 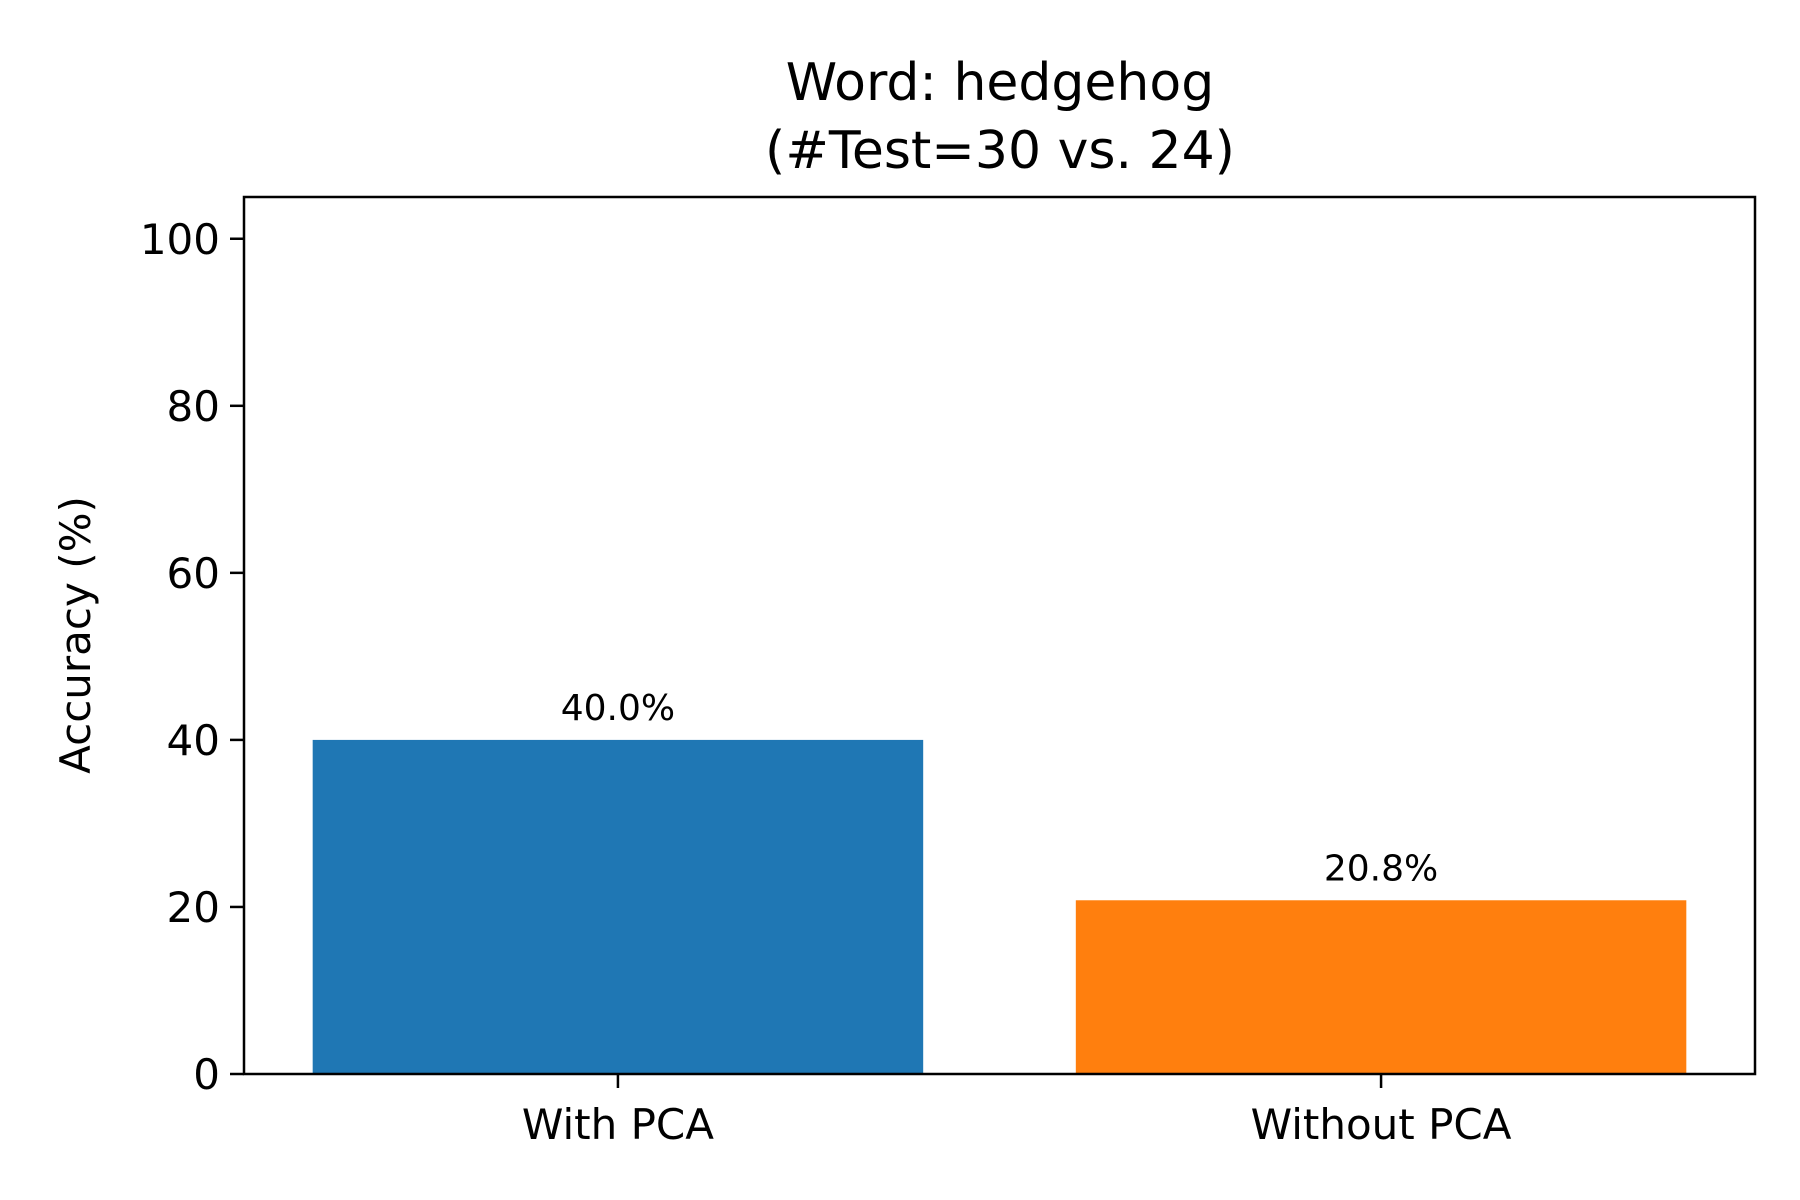 What do you see at coordinates (75, 635) in the screenshot?
I see `y-axis-label: Accuracy (%)` at bounding box center [75, 635].